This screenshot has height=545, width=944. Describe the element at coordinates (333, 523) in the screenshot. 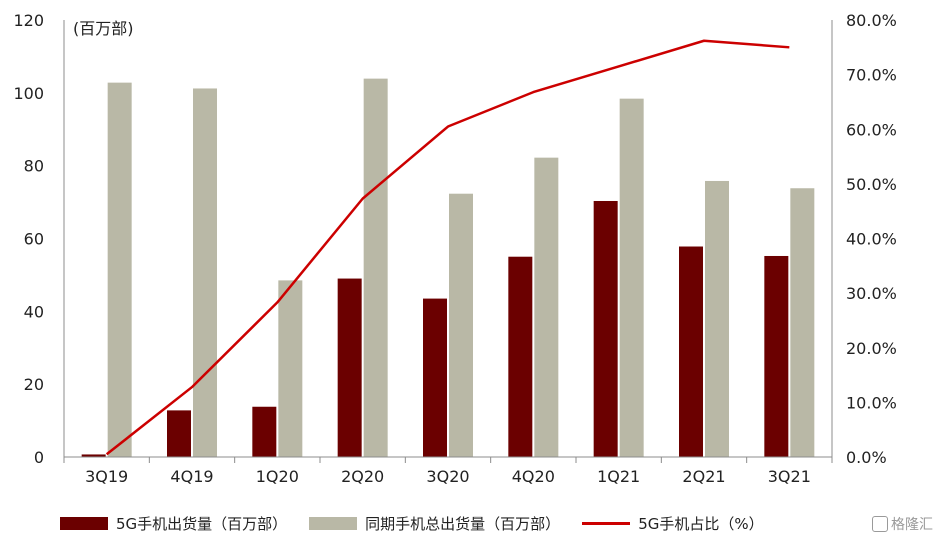

I see `legend-swatch-total` at that location.